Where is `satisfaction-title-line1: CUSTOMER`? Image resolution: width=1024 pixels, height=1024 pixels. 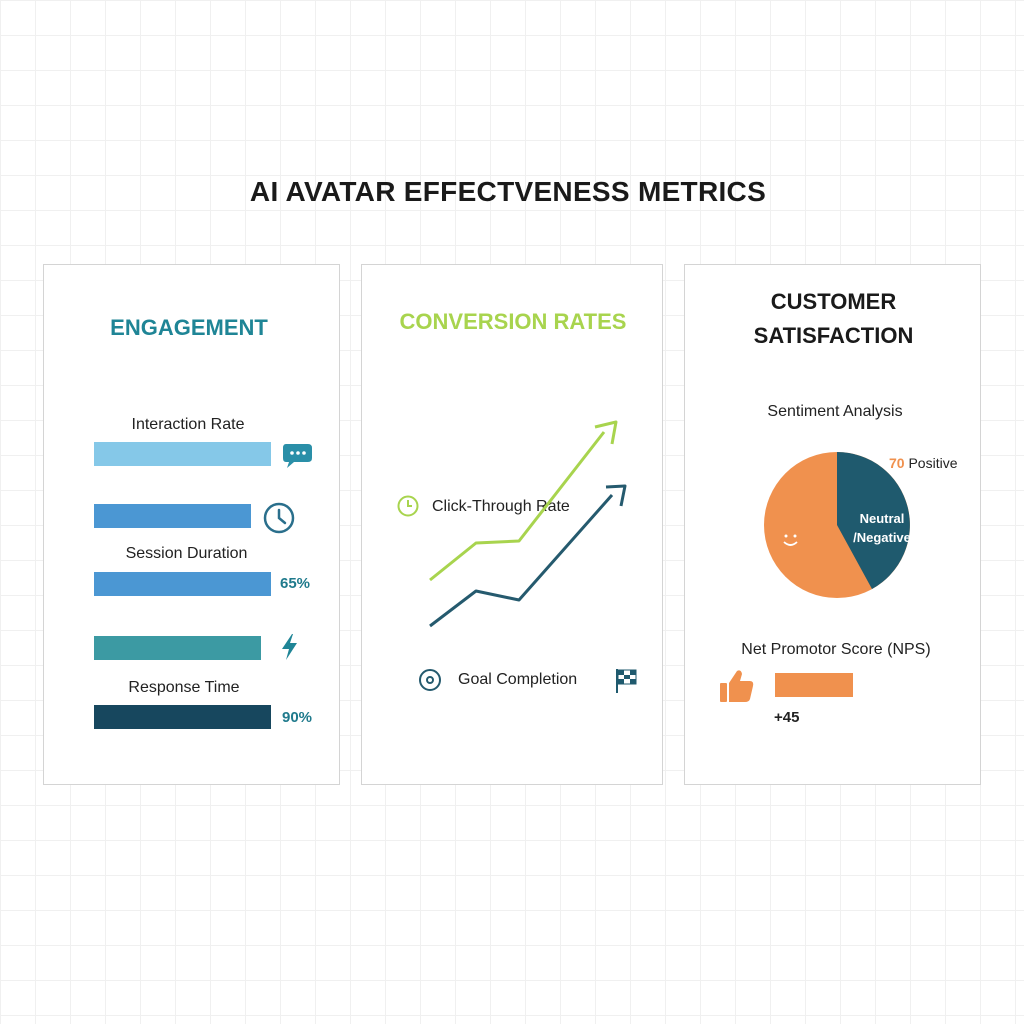 satisfaction-title-line1: CUSTOMER is located at coordinates (833, 301).